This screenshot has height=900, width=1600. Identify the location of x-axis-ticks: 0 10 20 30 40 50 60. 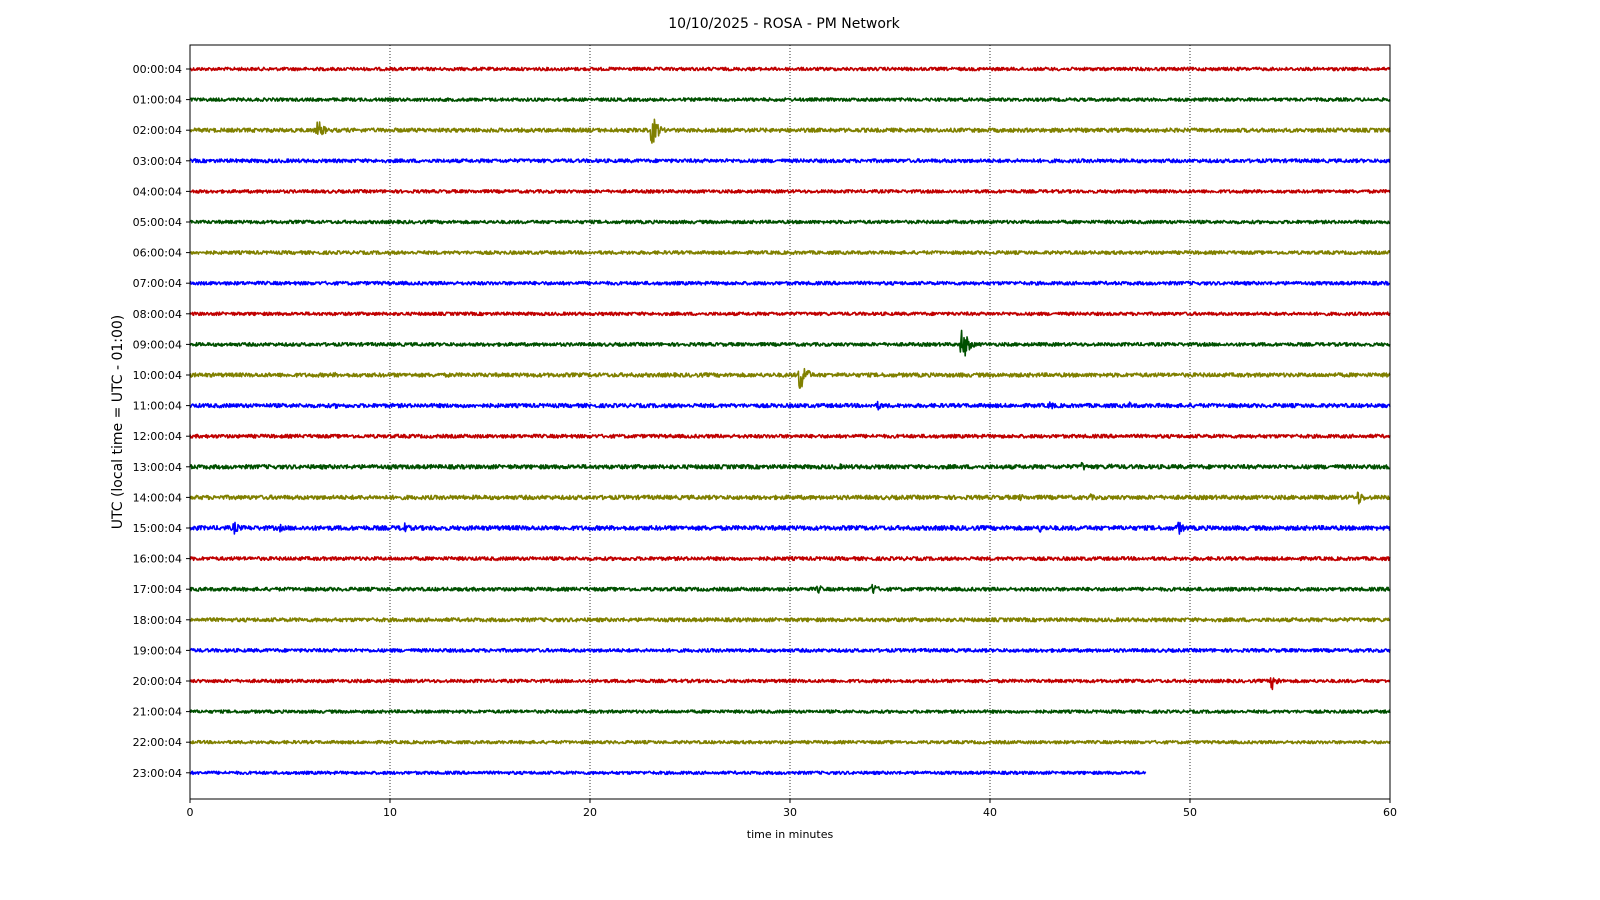
(792, 809).